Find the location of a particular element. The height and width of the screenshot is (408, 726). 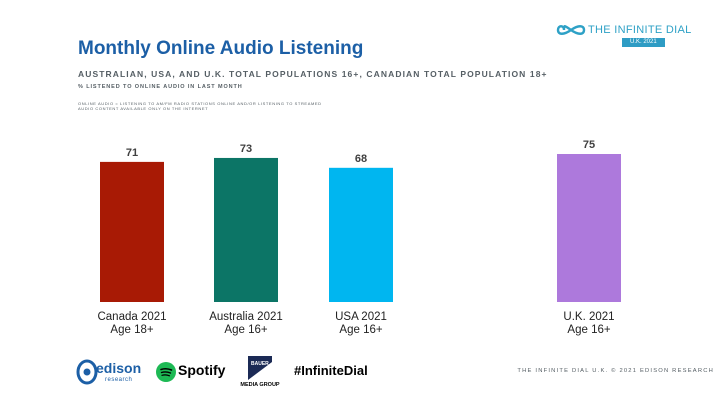

edison-subtext: research is located at coordinates (119, 380).